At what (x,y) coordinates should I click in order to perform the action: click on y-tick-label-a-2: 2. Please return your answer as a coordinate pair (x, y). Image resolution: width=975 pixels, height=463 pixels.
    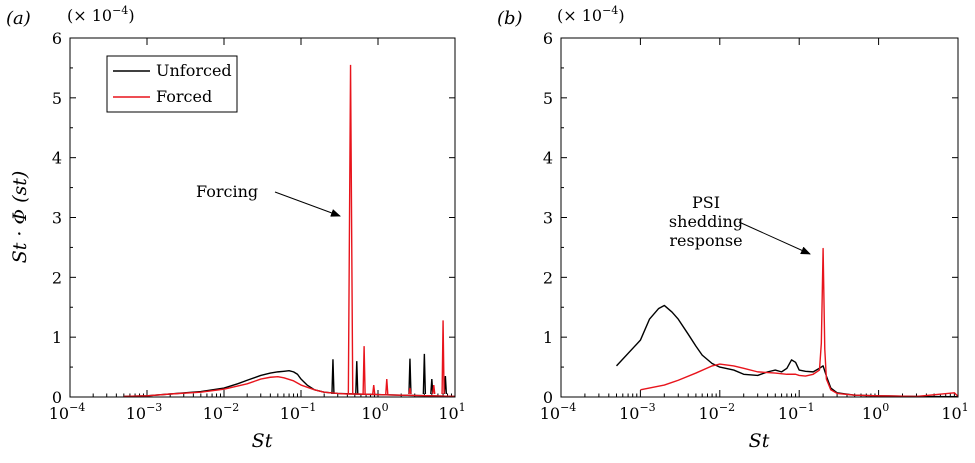
    Looking at the image, I should click on (57, 277).